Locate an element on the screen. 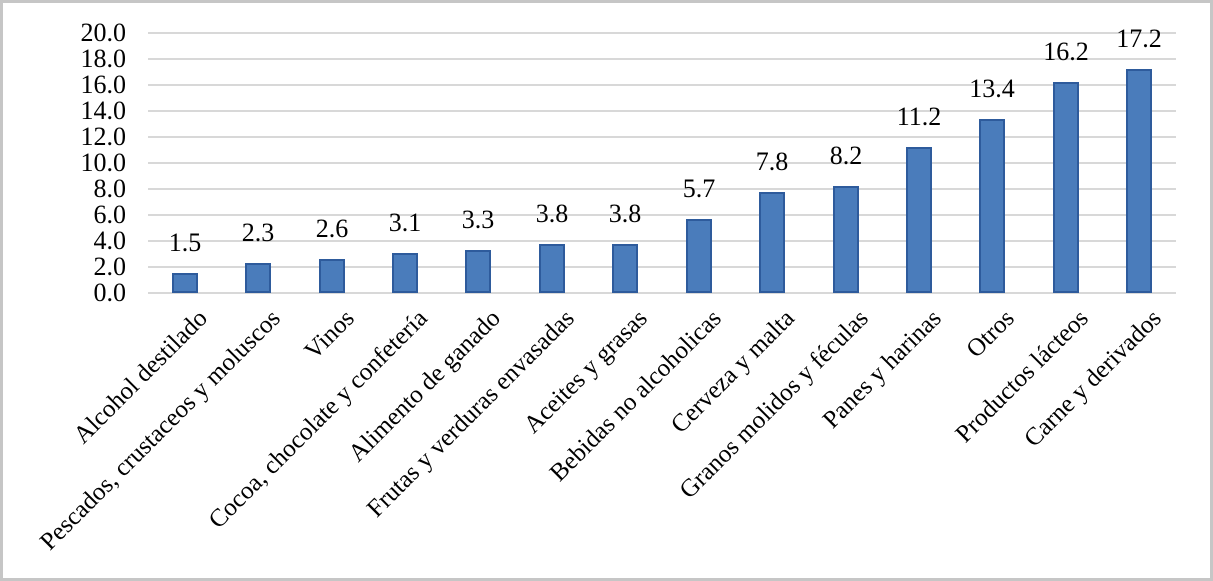 The width and height of the screenshot is (1213, 581). y-axis-tick-label: 12.0 is located at coordinates (103, 136).